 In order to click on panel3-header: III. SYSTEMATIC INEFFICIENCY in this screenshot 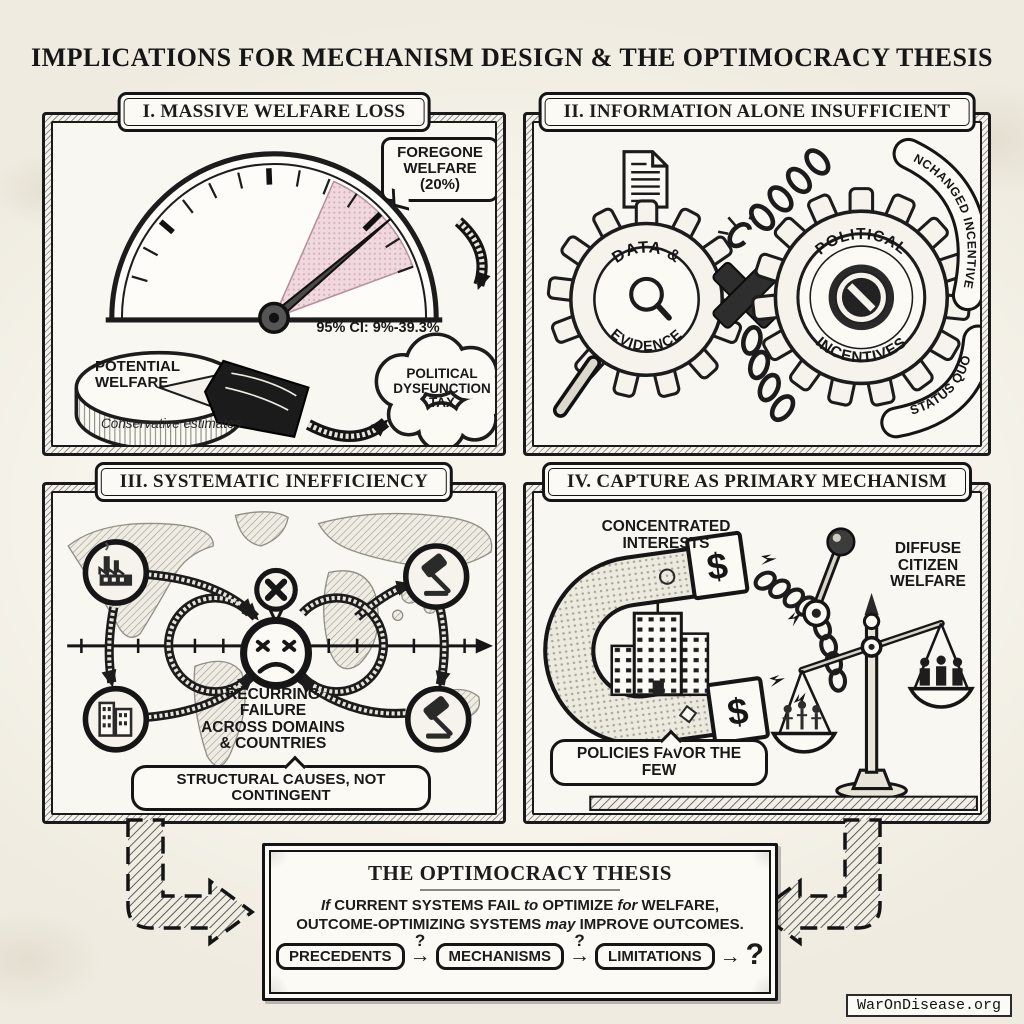, I will do `click(274, 482)`.